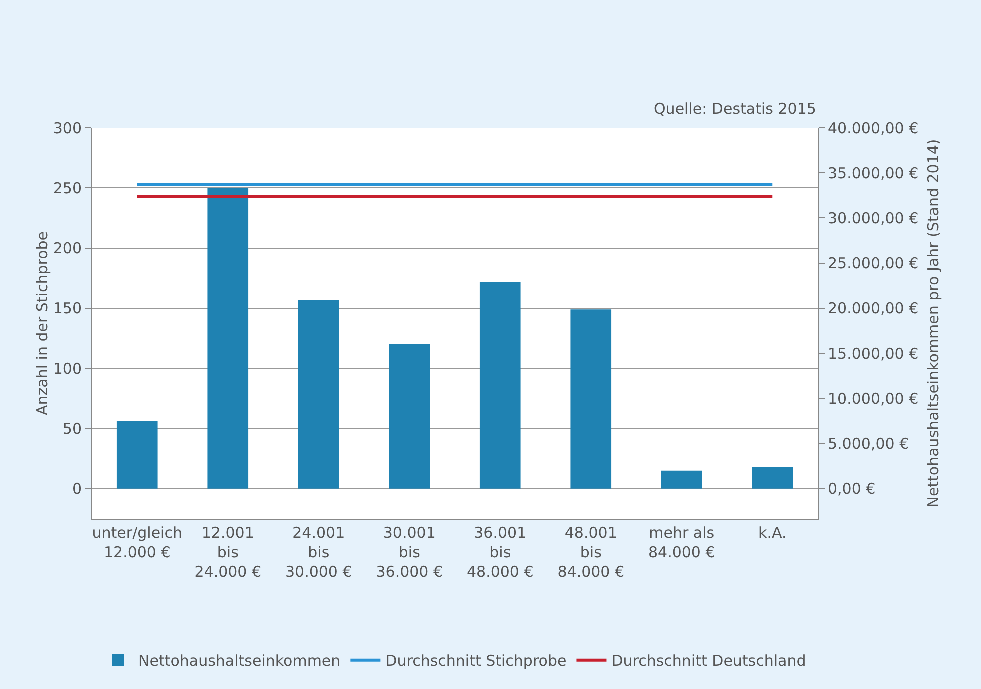 This screenshot has width=981, height=689. Describe the element at coordinates (318, 552) in the screenshot. I see `x-tick-label: 24.001 bis 30.000 €` at that location.